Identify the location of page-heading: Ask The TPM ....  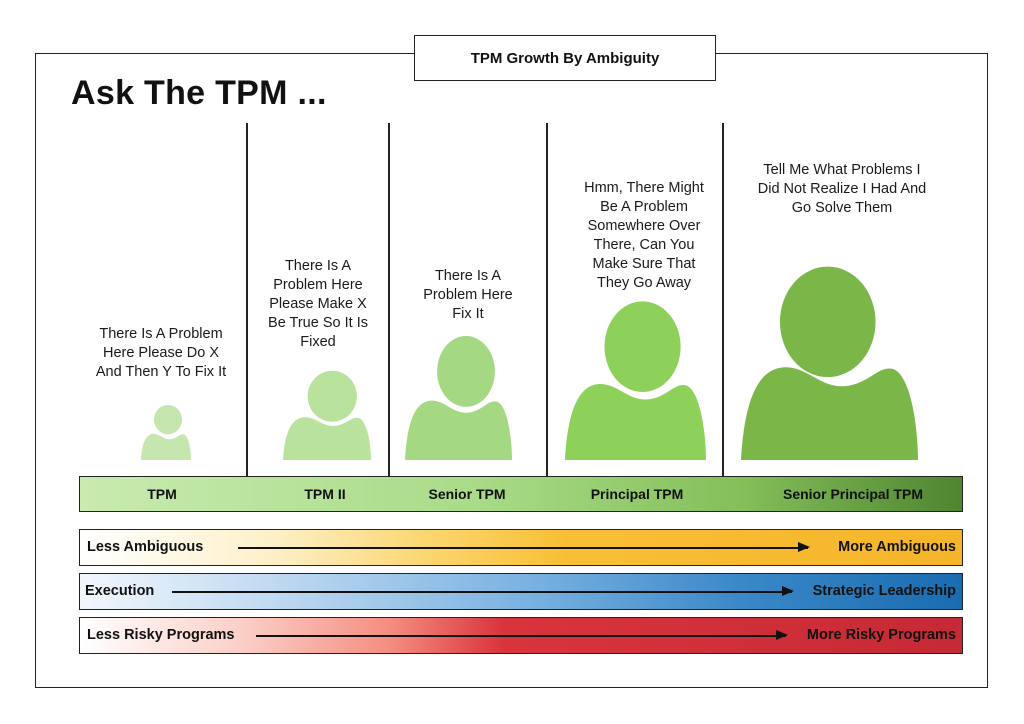
(199, 93).